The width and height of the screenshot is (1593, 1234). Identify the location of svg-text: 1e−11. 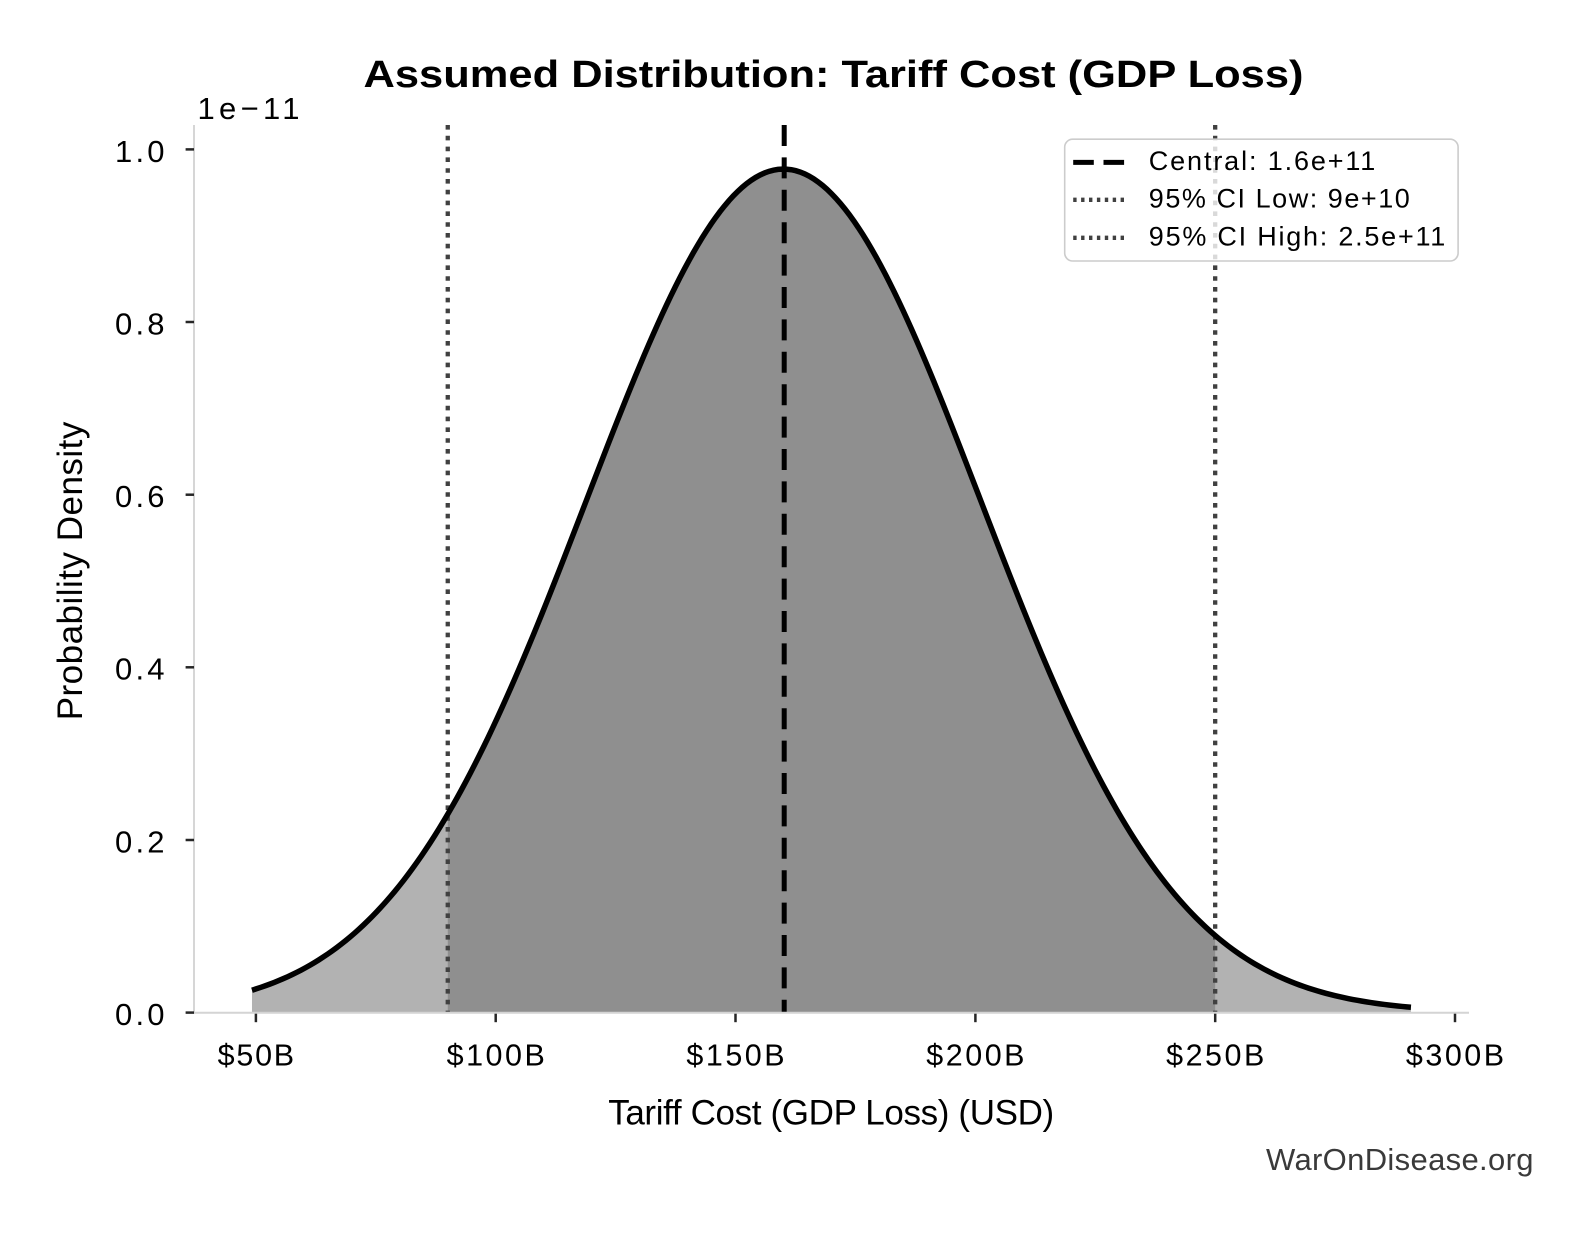
(249, 108).